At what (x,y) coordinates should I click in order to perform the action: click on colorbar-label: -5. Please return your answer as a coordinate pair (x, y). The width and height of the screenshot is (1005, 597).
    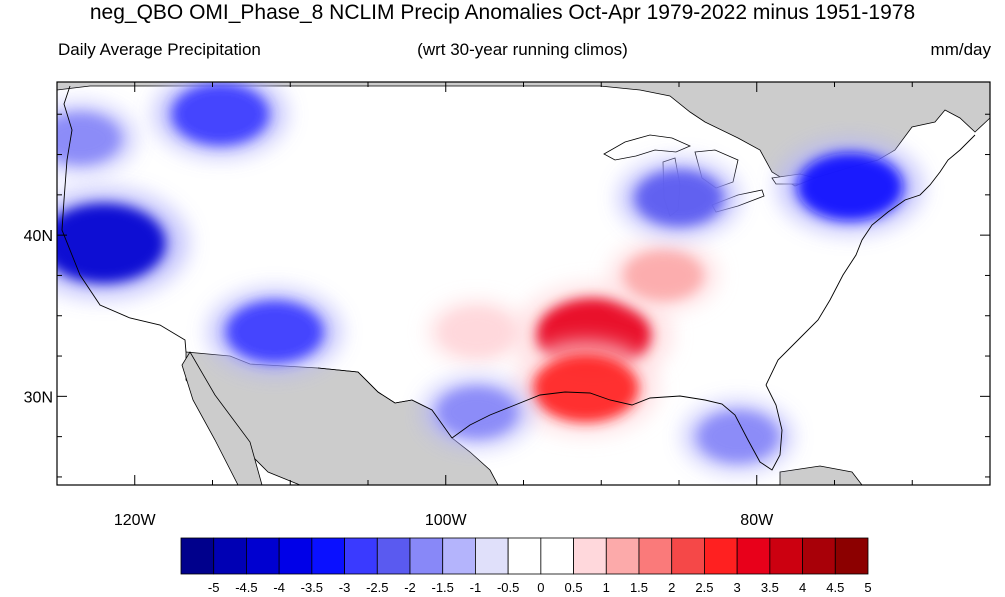
    Looking at the image, I should click on (214, 587).